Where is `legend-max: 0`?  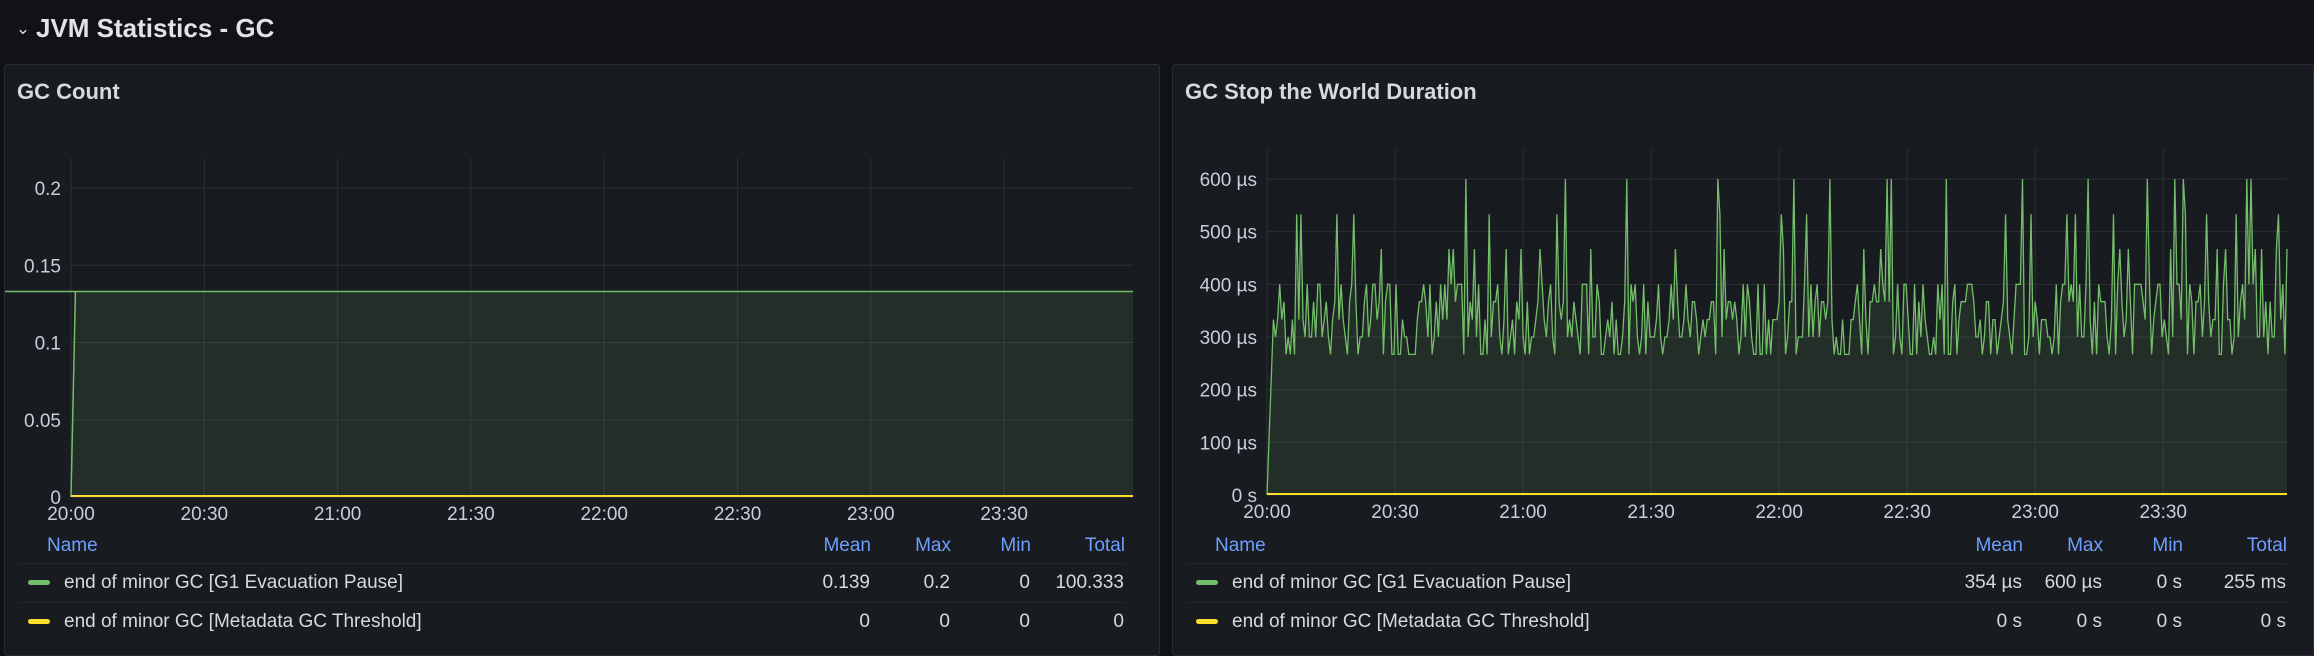
legend-max: 0 is located at coordinates (911, 621).